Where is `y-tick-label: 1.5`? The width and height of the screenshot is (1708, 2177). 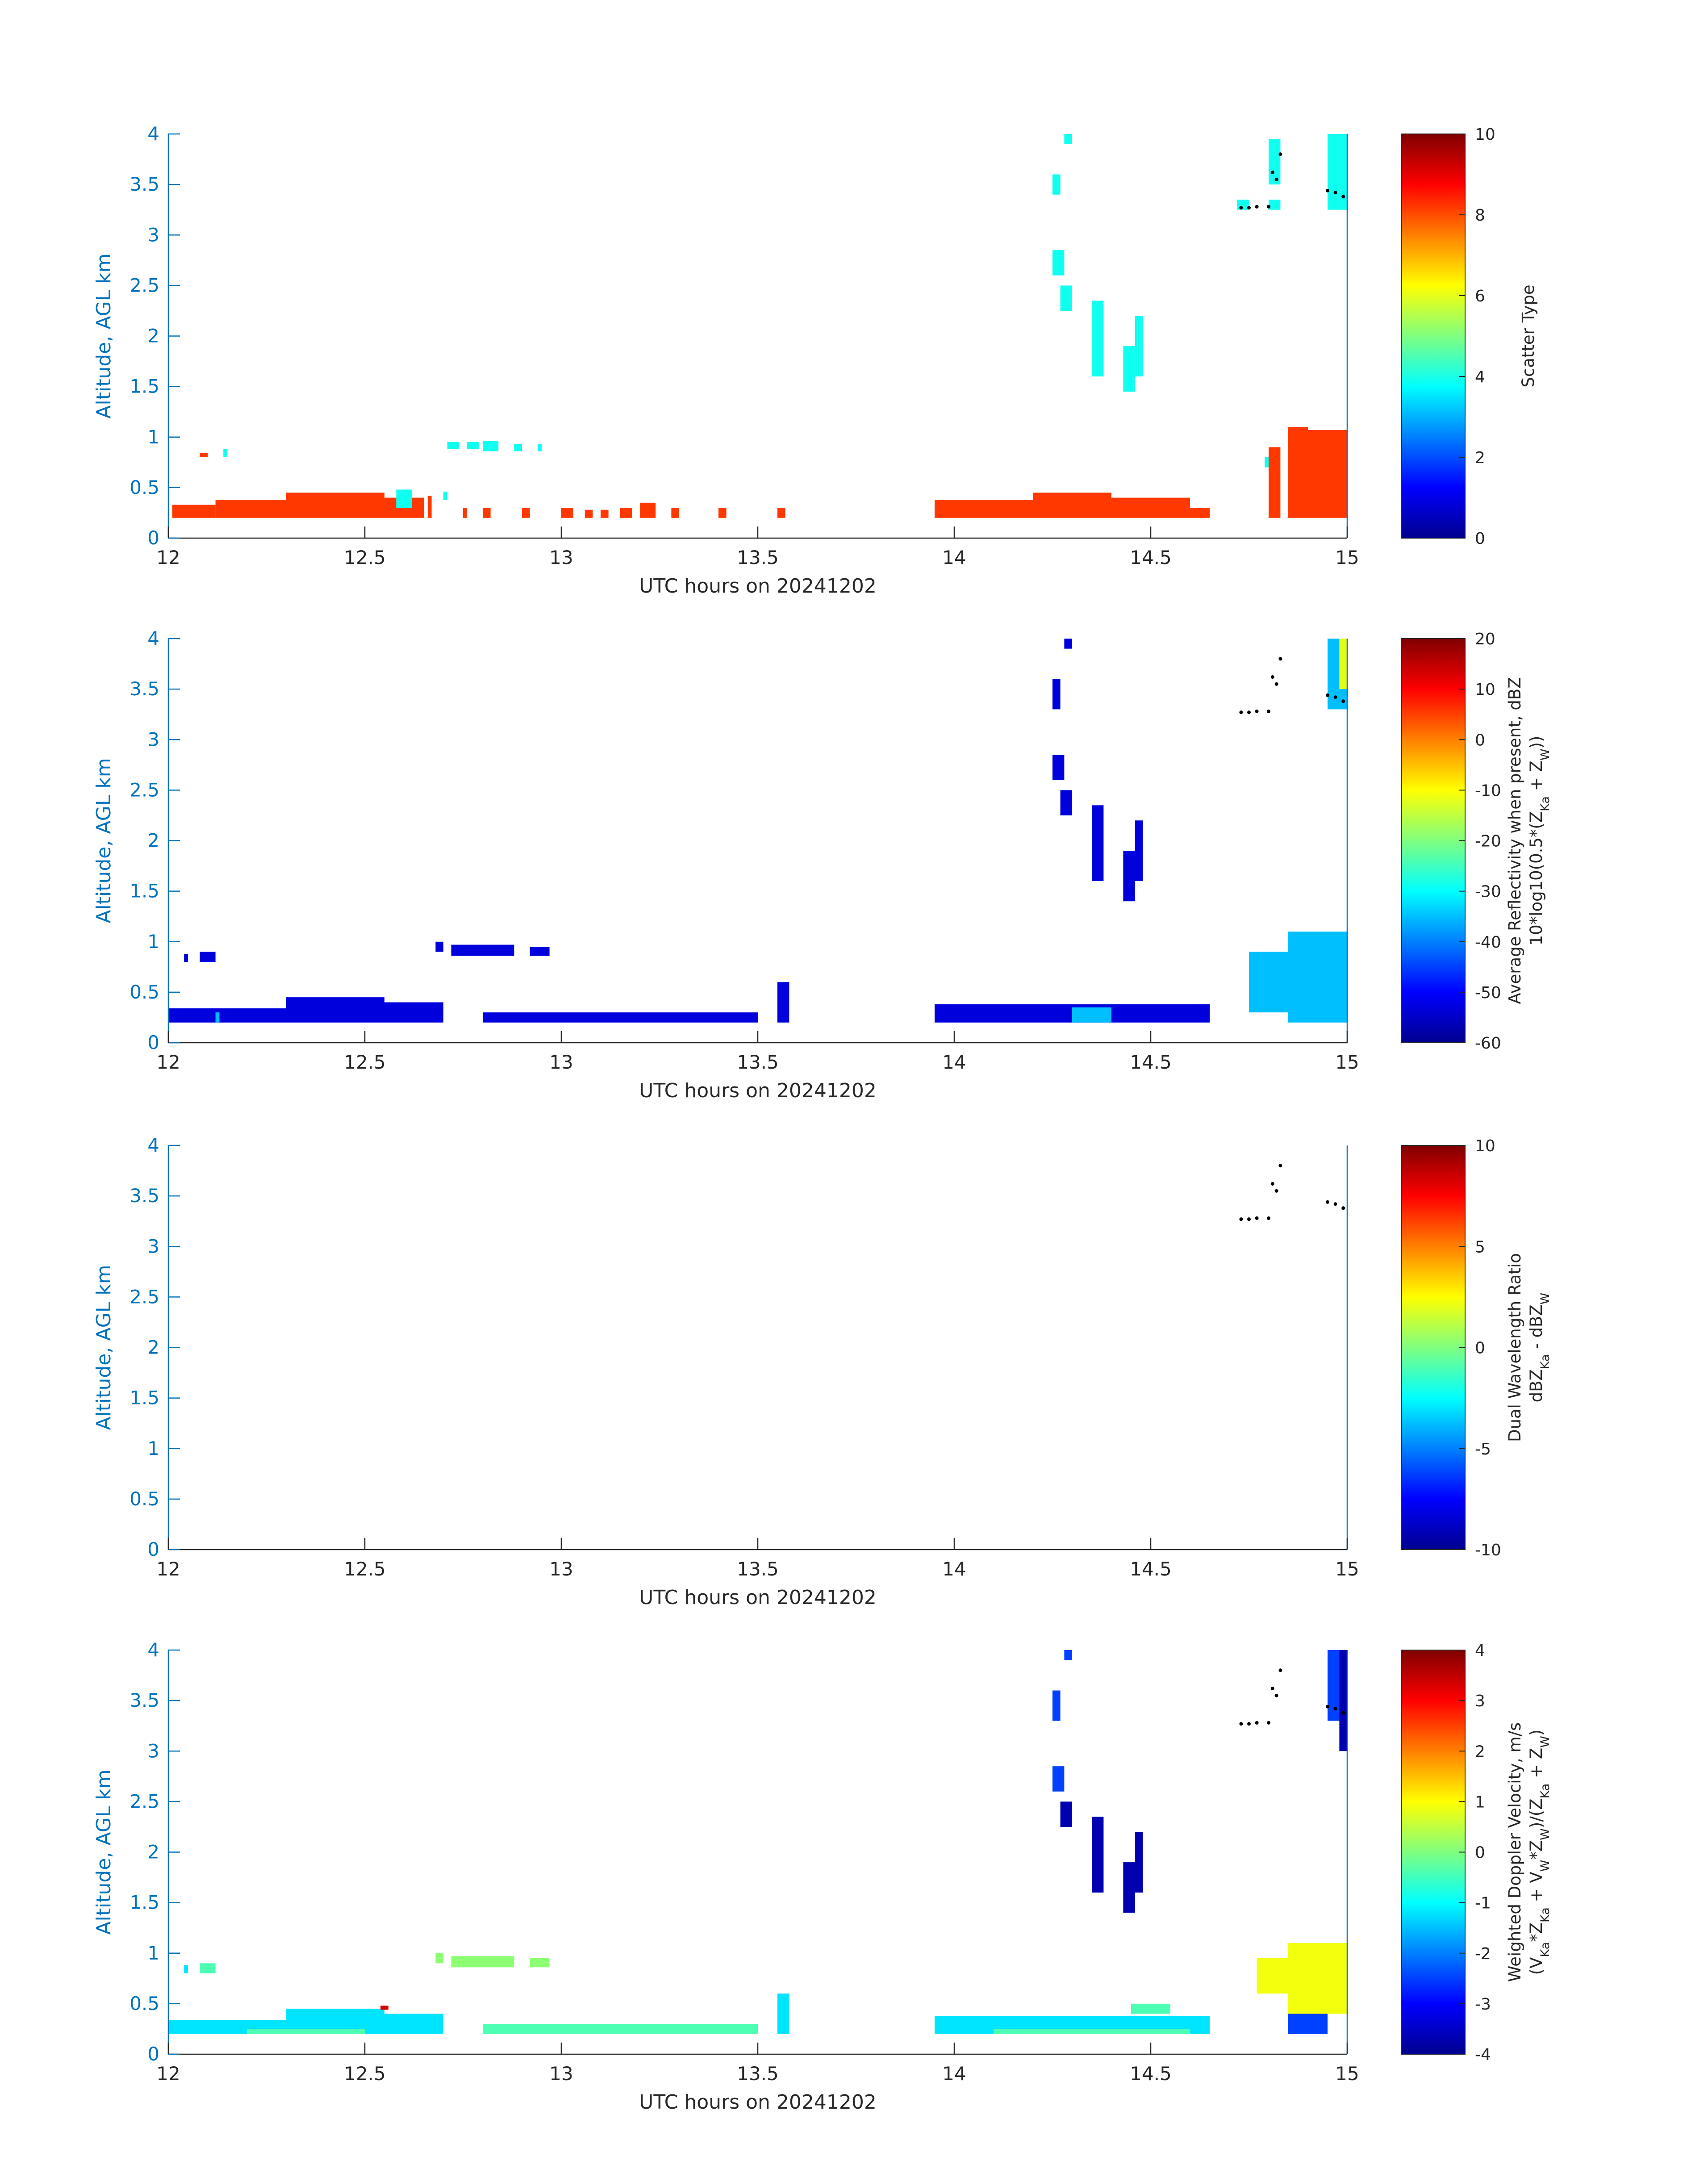
y-tick-label: 1.5 is located at coordinates (144, 386).